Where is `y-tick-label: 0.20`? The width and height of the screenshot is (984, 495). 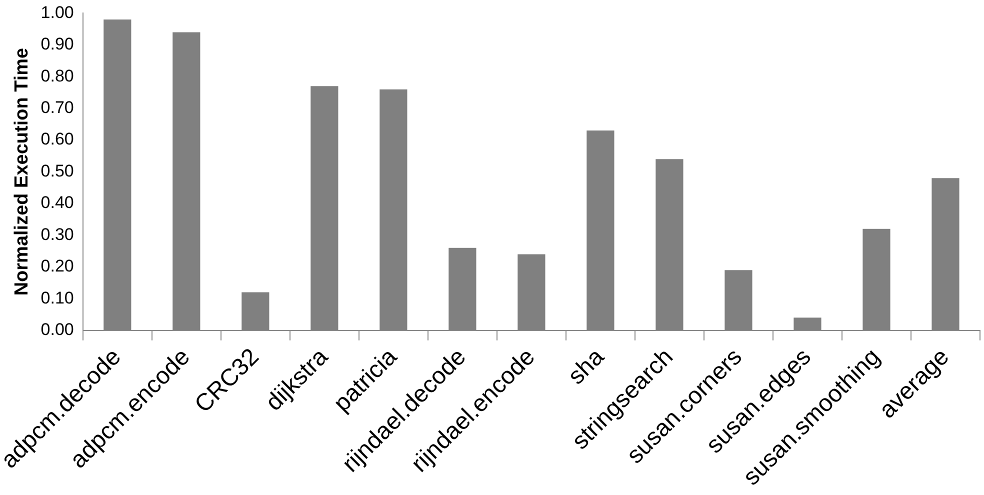 y-tick-label: 0.20 is located at coordinates (57, 266).